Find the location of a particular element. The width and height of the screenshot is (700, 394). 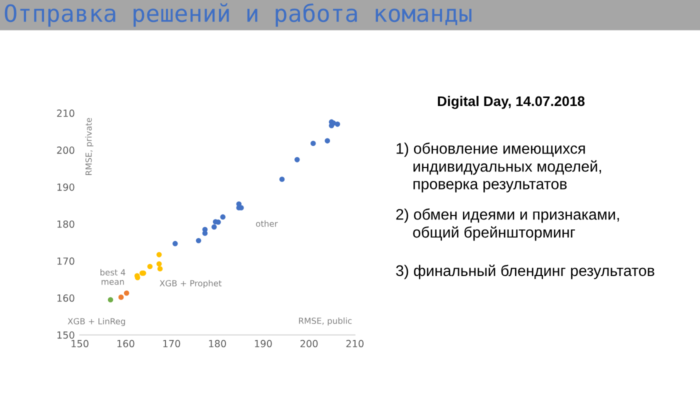

chart-title: Отправка решений и работа команды is located at coordinates (238, 15).